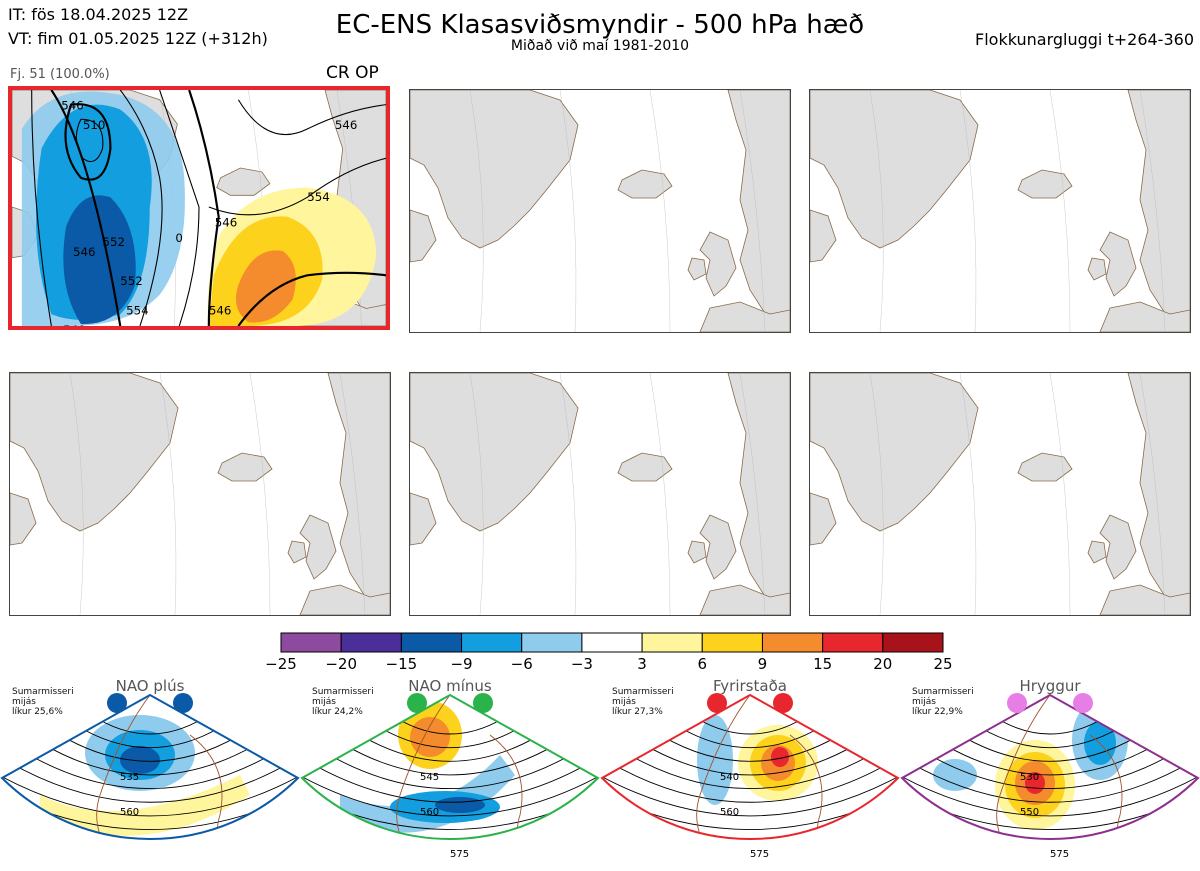 Image resolution: width=1200 pixels, height=871 pixels. I want to click on regime-fan-map: 530 550 575, so click(1050, 777).